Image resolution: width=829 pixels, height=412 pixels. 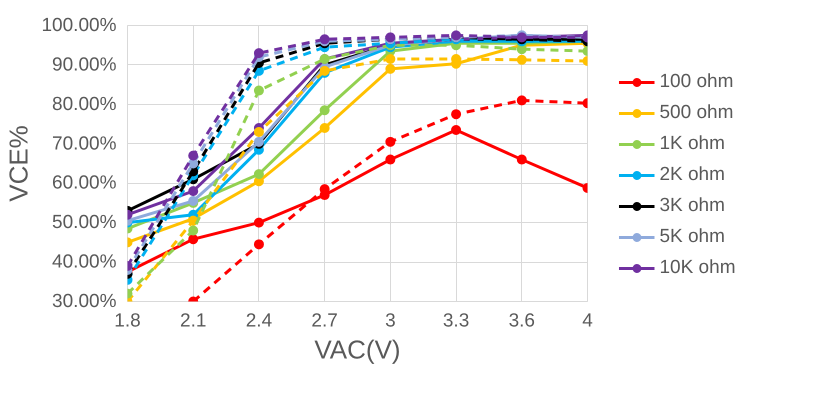 I want to click on y-tick-label: 70.00%, so click(x=84, y=143).